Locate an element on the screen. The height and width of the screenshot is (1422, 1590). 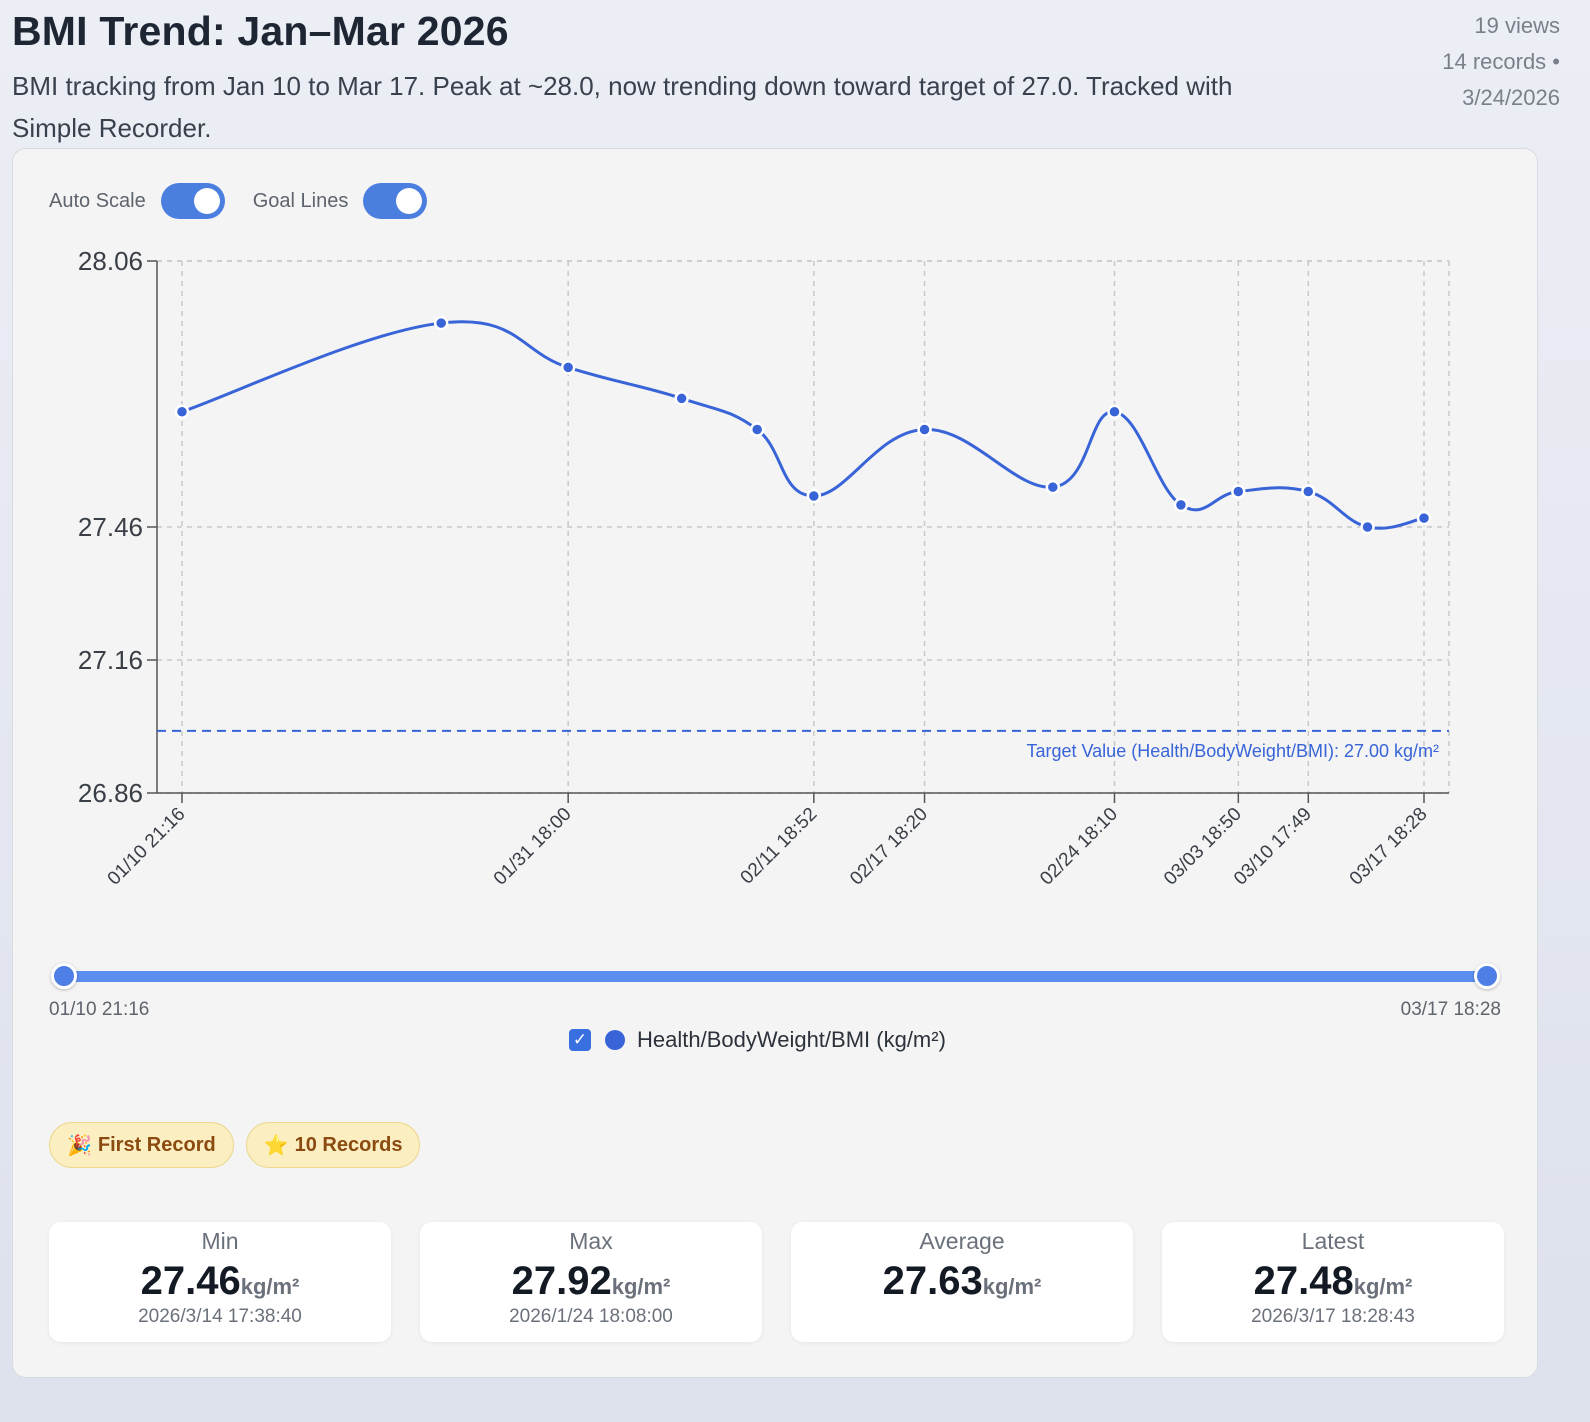
range-end-handle is located at coordinates (1487, 976).